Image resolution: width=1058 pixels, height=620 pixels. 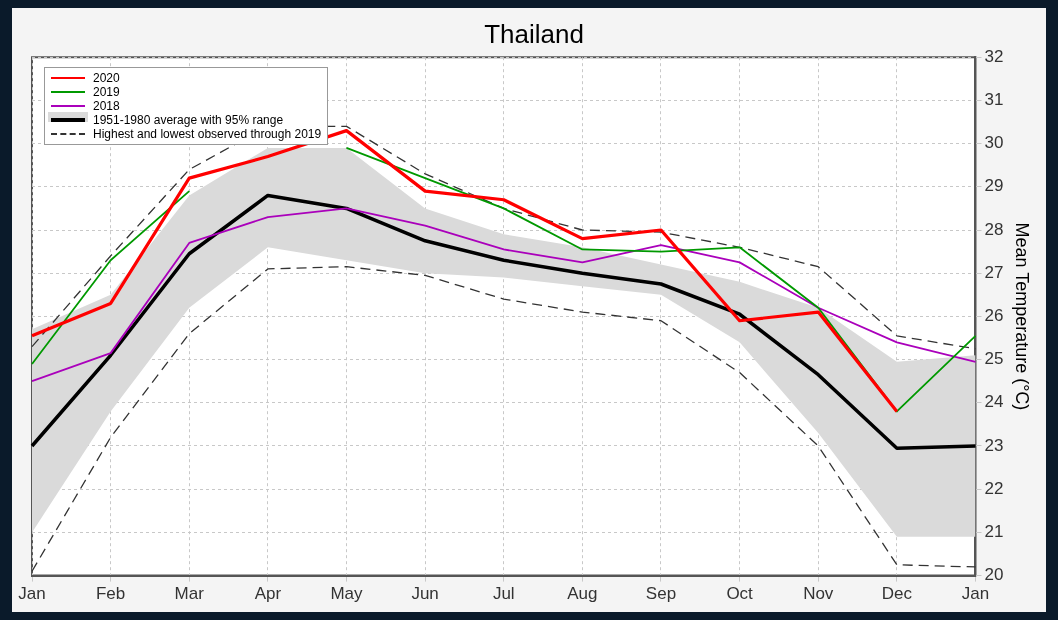 What do you see at coordinates (994, 186) in the screenshot?
I see `y-tick-label: 29` at bounding box center [994, 186].